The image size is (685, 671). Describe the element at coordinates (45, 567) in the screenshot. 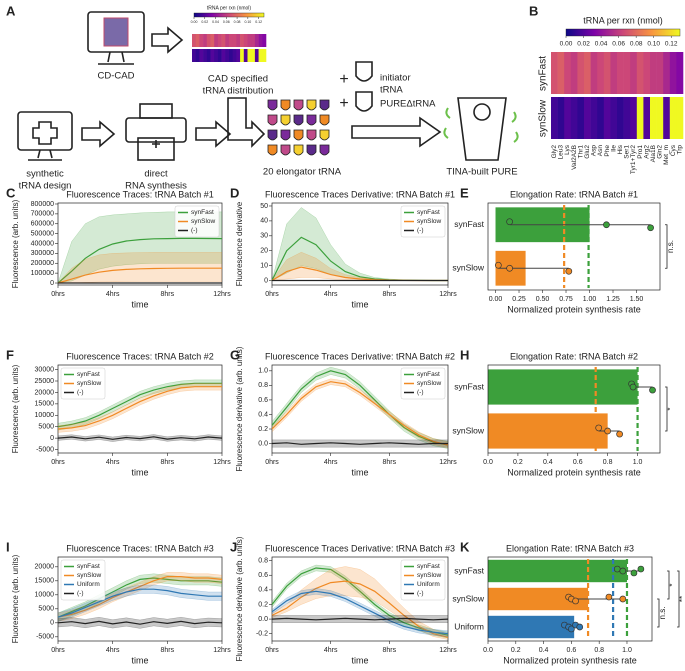

I see `y-tick-label: 20000` at that location.